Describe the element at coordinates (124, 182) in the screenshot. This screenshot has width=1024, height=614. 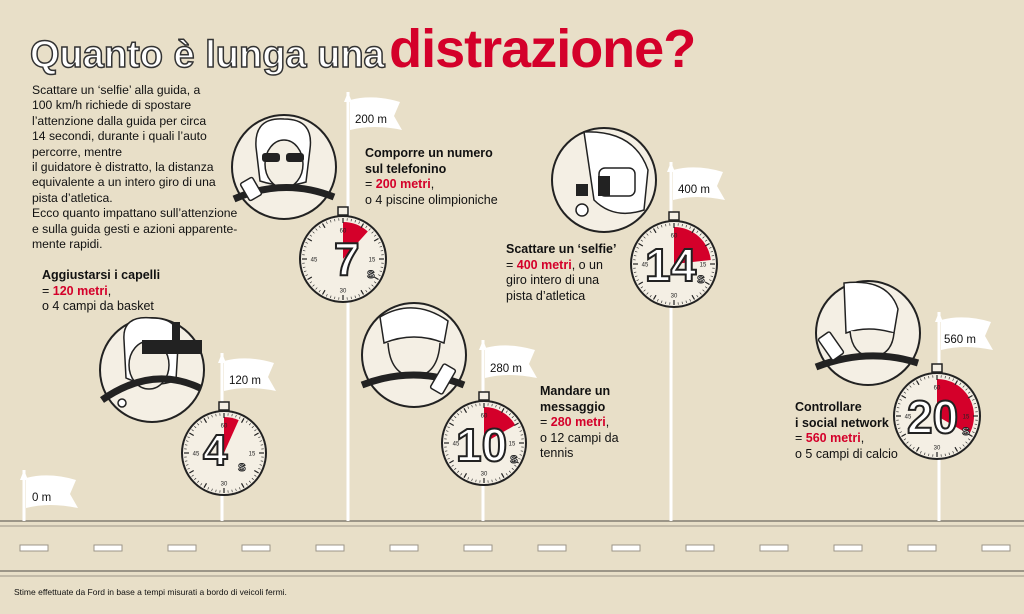
I see `intro-line: equivalente a un intero giro di una` at that location.